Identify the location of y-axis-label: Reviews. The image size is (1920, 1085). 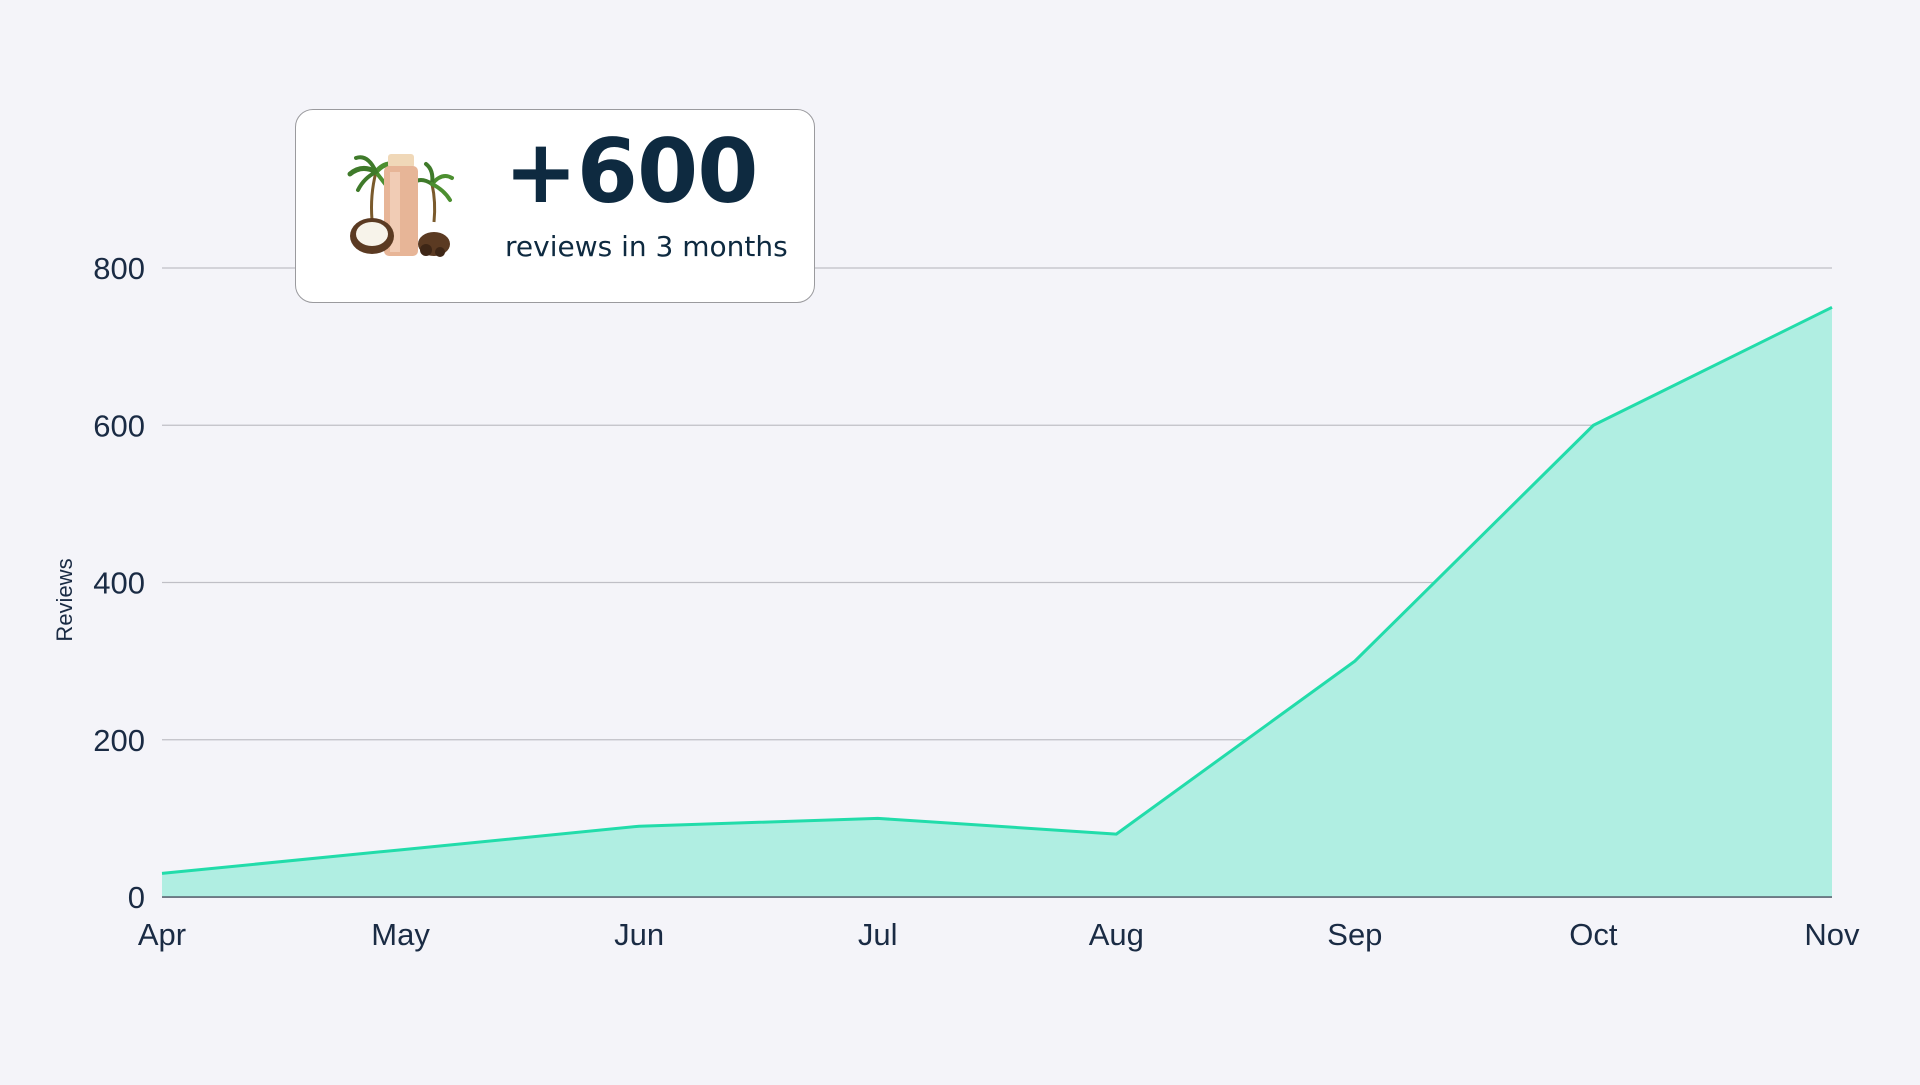
(64, 599).